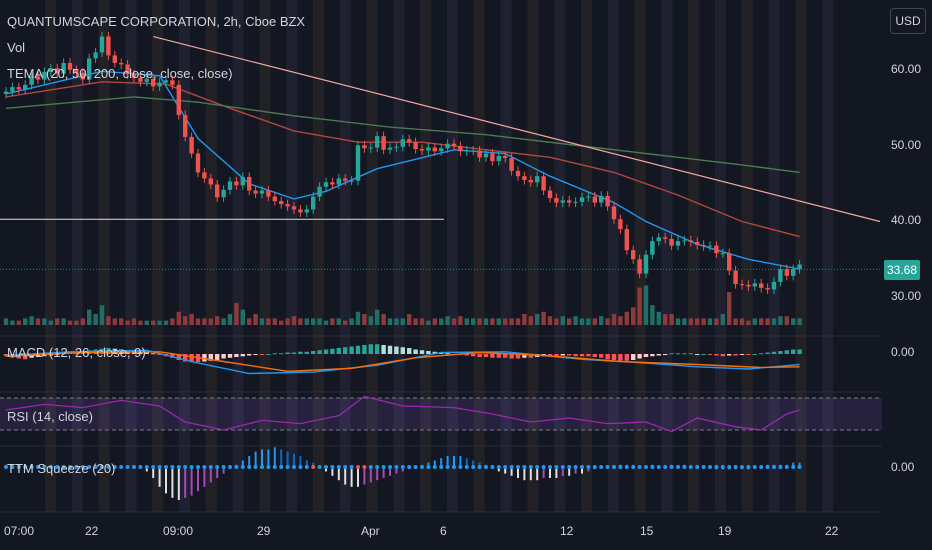 Image resolution: width=932 pixels, height=550 pixels. Describe the element at coordinates (156, 21) in the screenshot. I see `symbol-title: QUANTUMSCAPE CORPORATION, 2h, Cboe BZX` at that location.